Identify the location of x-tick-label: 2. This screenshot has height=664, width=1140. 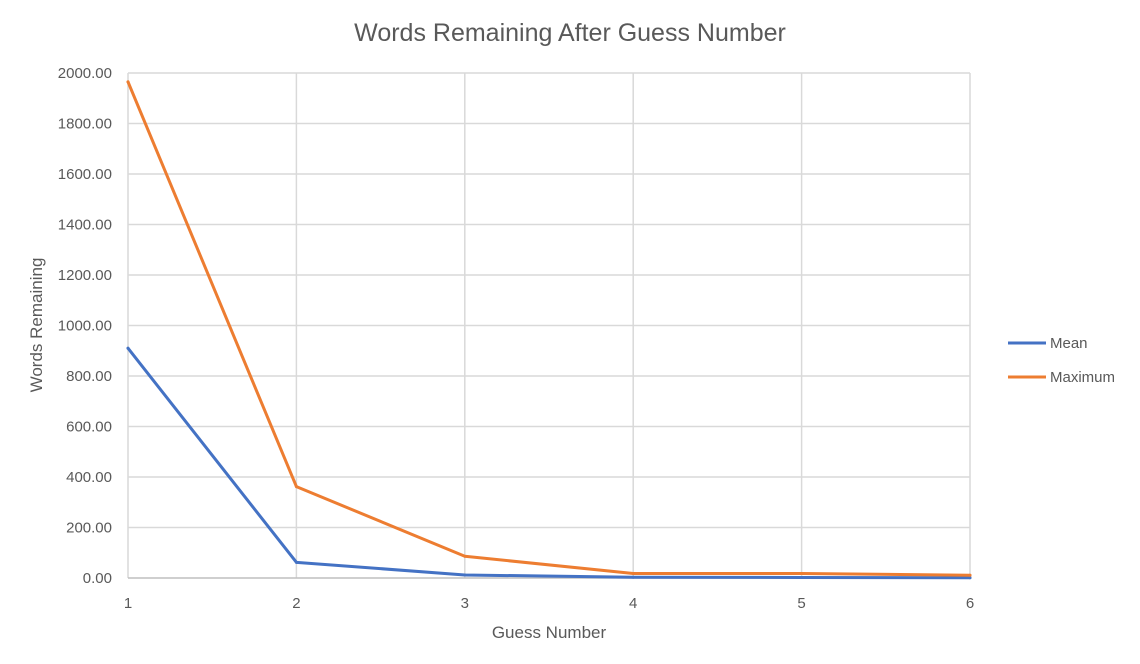
(296, 603).